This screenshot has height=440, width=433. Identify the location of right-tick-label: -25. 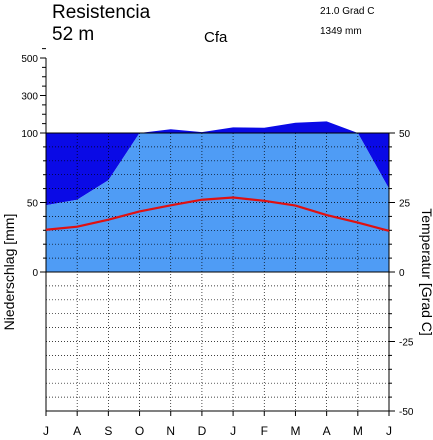
(406, 343).